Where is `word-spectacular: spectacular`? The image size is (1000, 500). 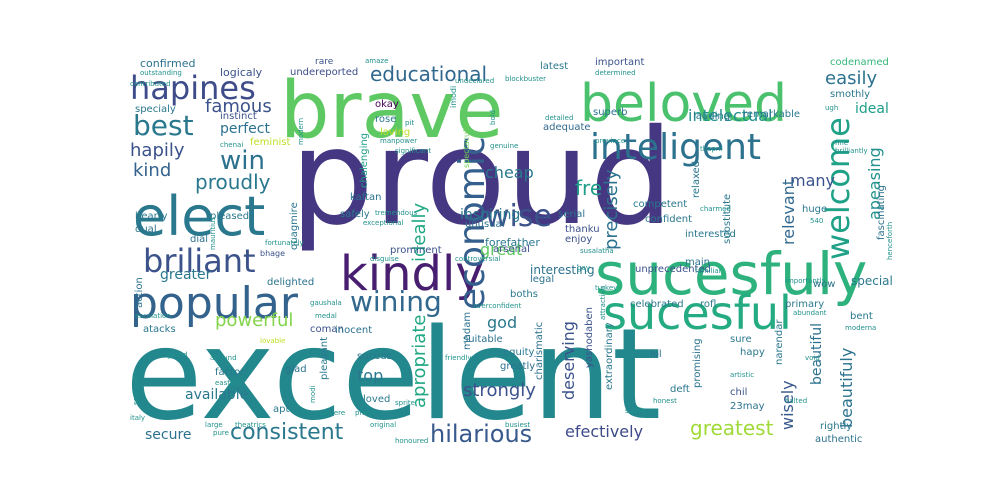
word-spectacular: spectacular is located at coordinates (466, 145).